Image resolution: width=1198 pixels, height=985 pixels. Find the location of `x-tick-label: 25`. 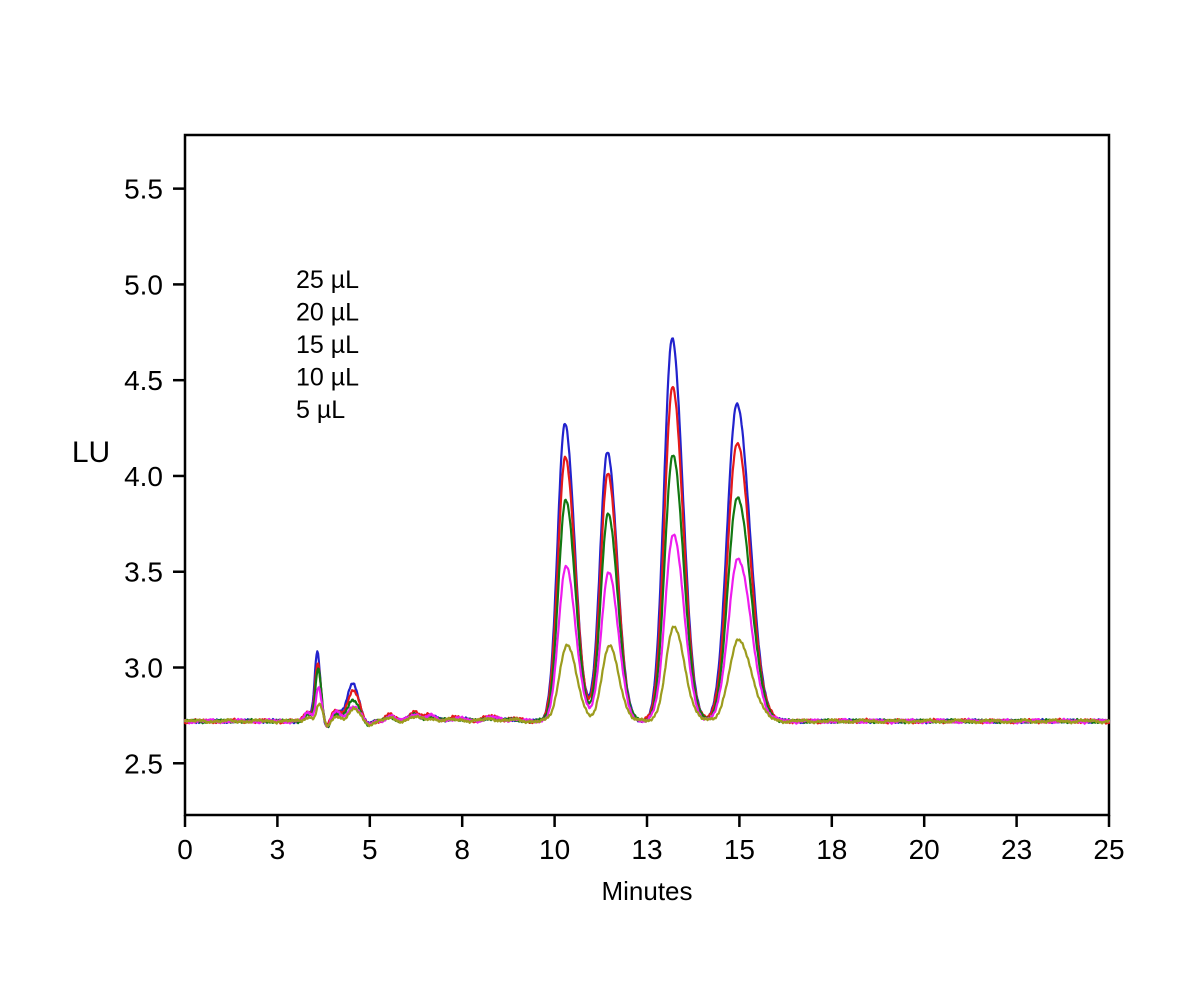

x-tick-label: 25 is located at coordinates (1108, 849).